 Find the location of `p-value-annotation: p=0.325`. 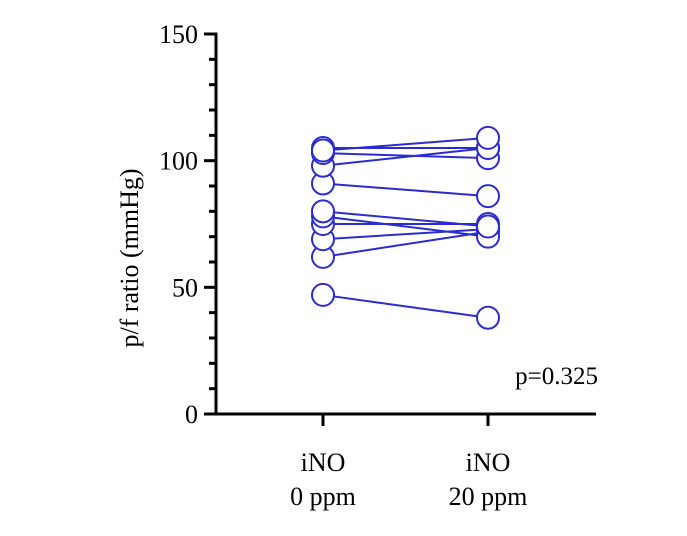

p-value-annotation: p=0.325 is located at coordinates (556, 376).